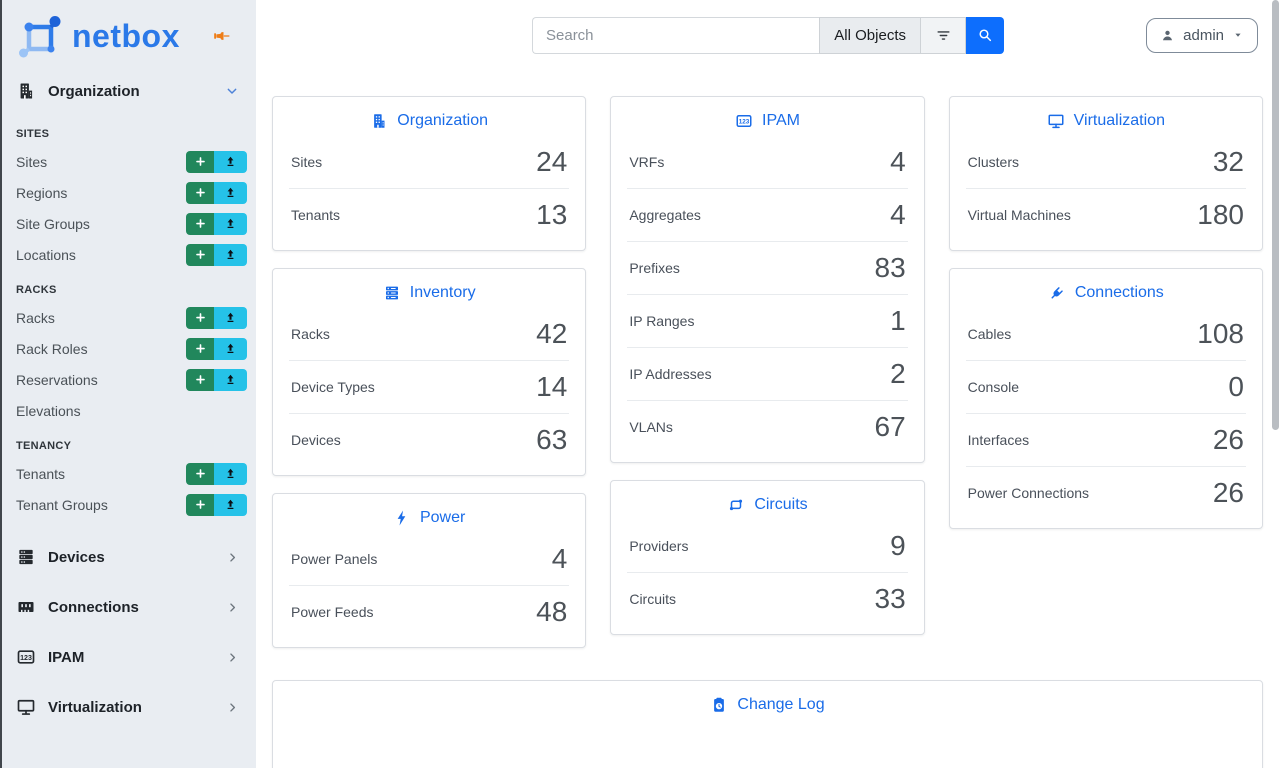 This screenshot has height=768, width=1280. I want to click on sidebar-item-site-groups: Site Groups, so click(128, 223).